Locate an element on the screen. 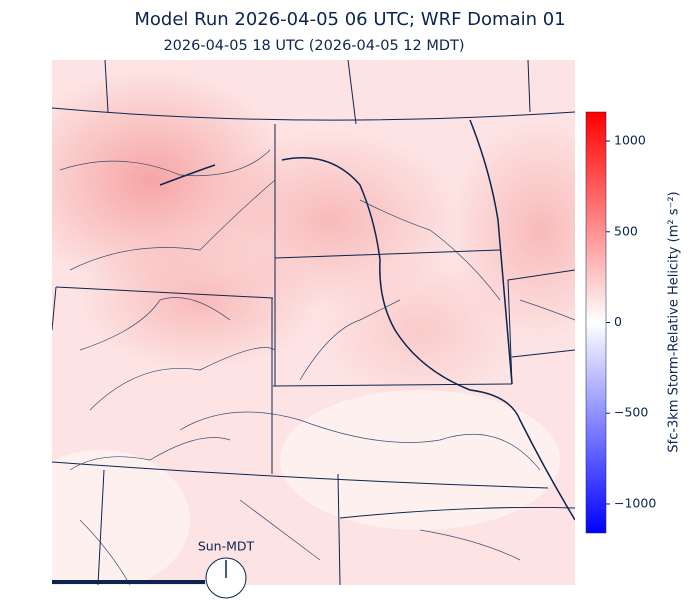 The height and width of the screenshot is (604, 700). subtitle: 2026-04-05 18 UTC (2026-04-05 12 MDT) is located at coordinates (313, 46).